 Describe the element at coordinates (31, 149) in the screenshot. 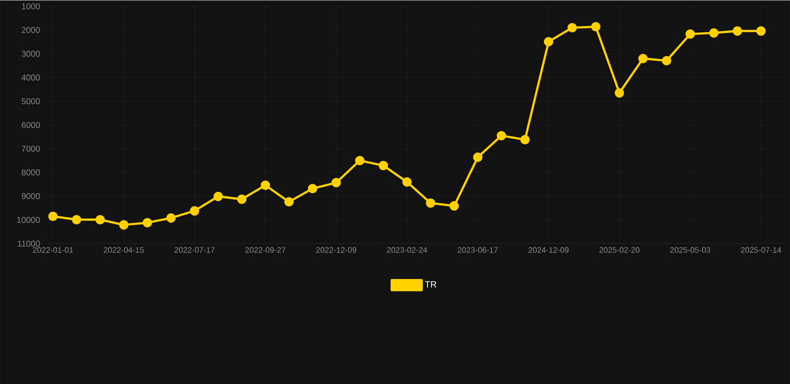

I see `y-tick-label: 7000` at that location.